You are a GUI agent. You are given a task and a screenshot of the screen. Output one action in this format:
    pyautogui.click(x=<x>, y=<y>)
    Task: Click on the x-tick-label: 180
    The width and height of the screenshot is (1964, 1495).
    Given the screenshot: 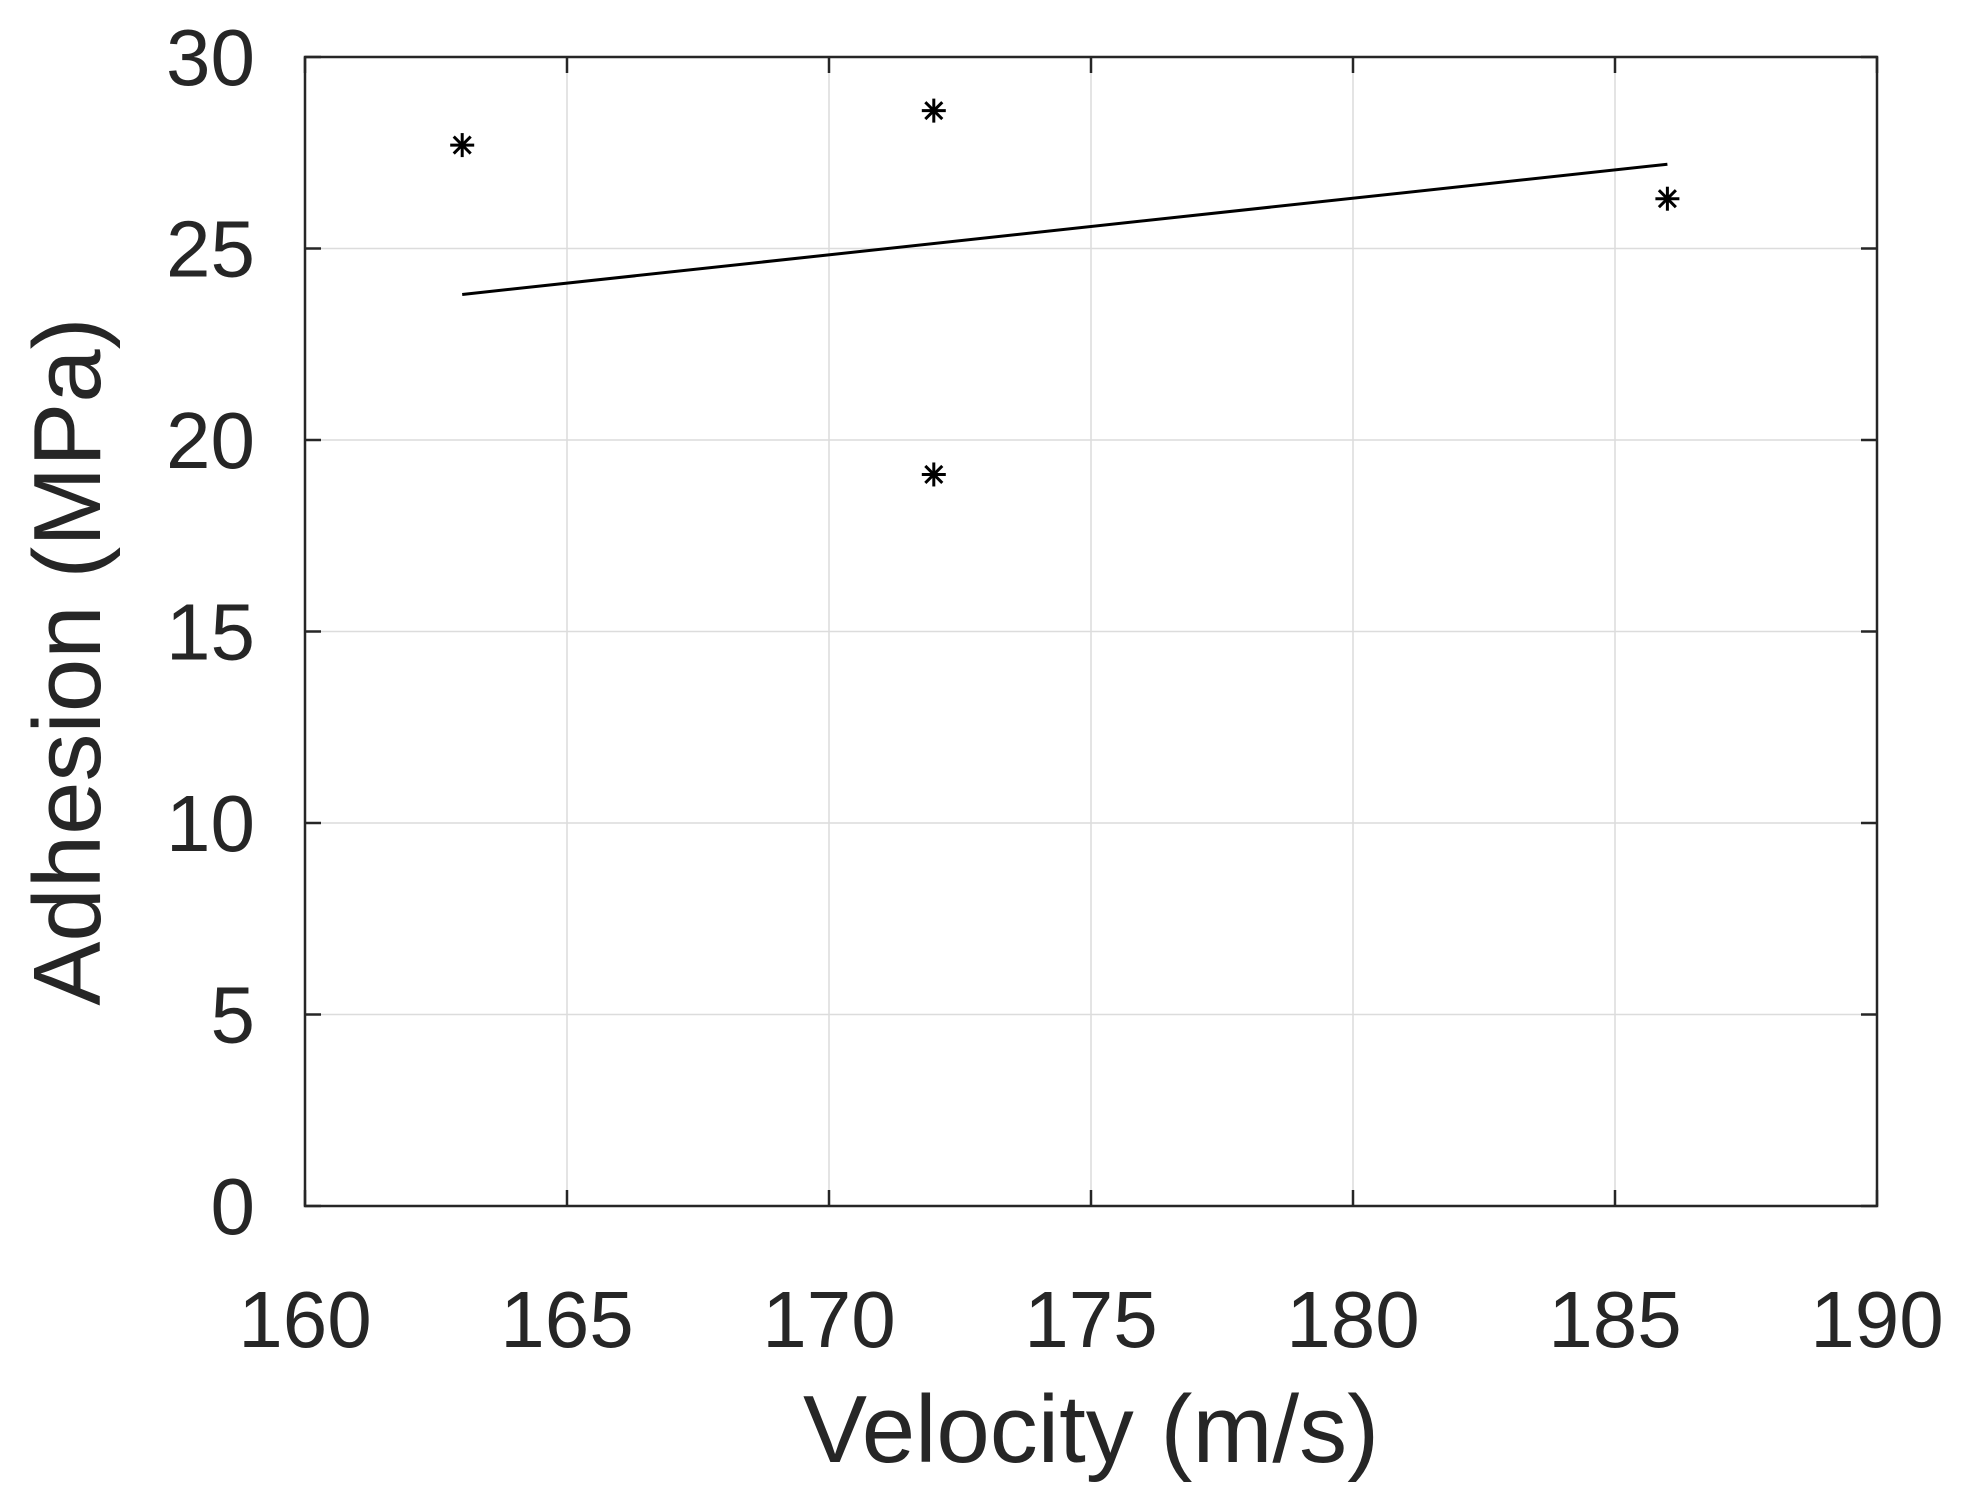 What is the action you would take?
    pyautogui.click(x=1352, y=1319)
    